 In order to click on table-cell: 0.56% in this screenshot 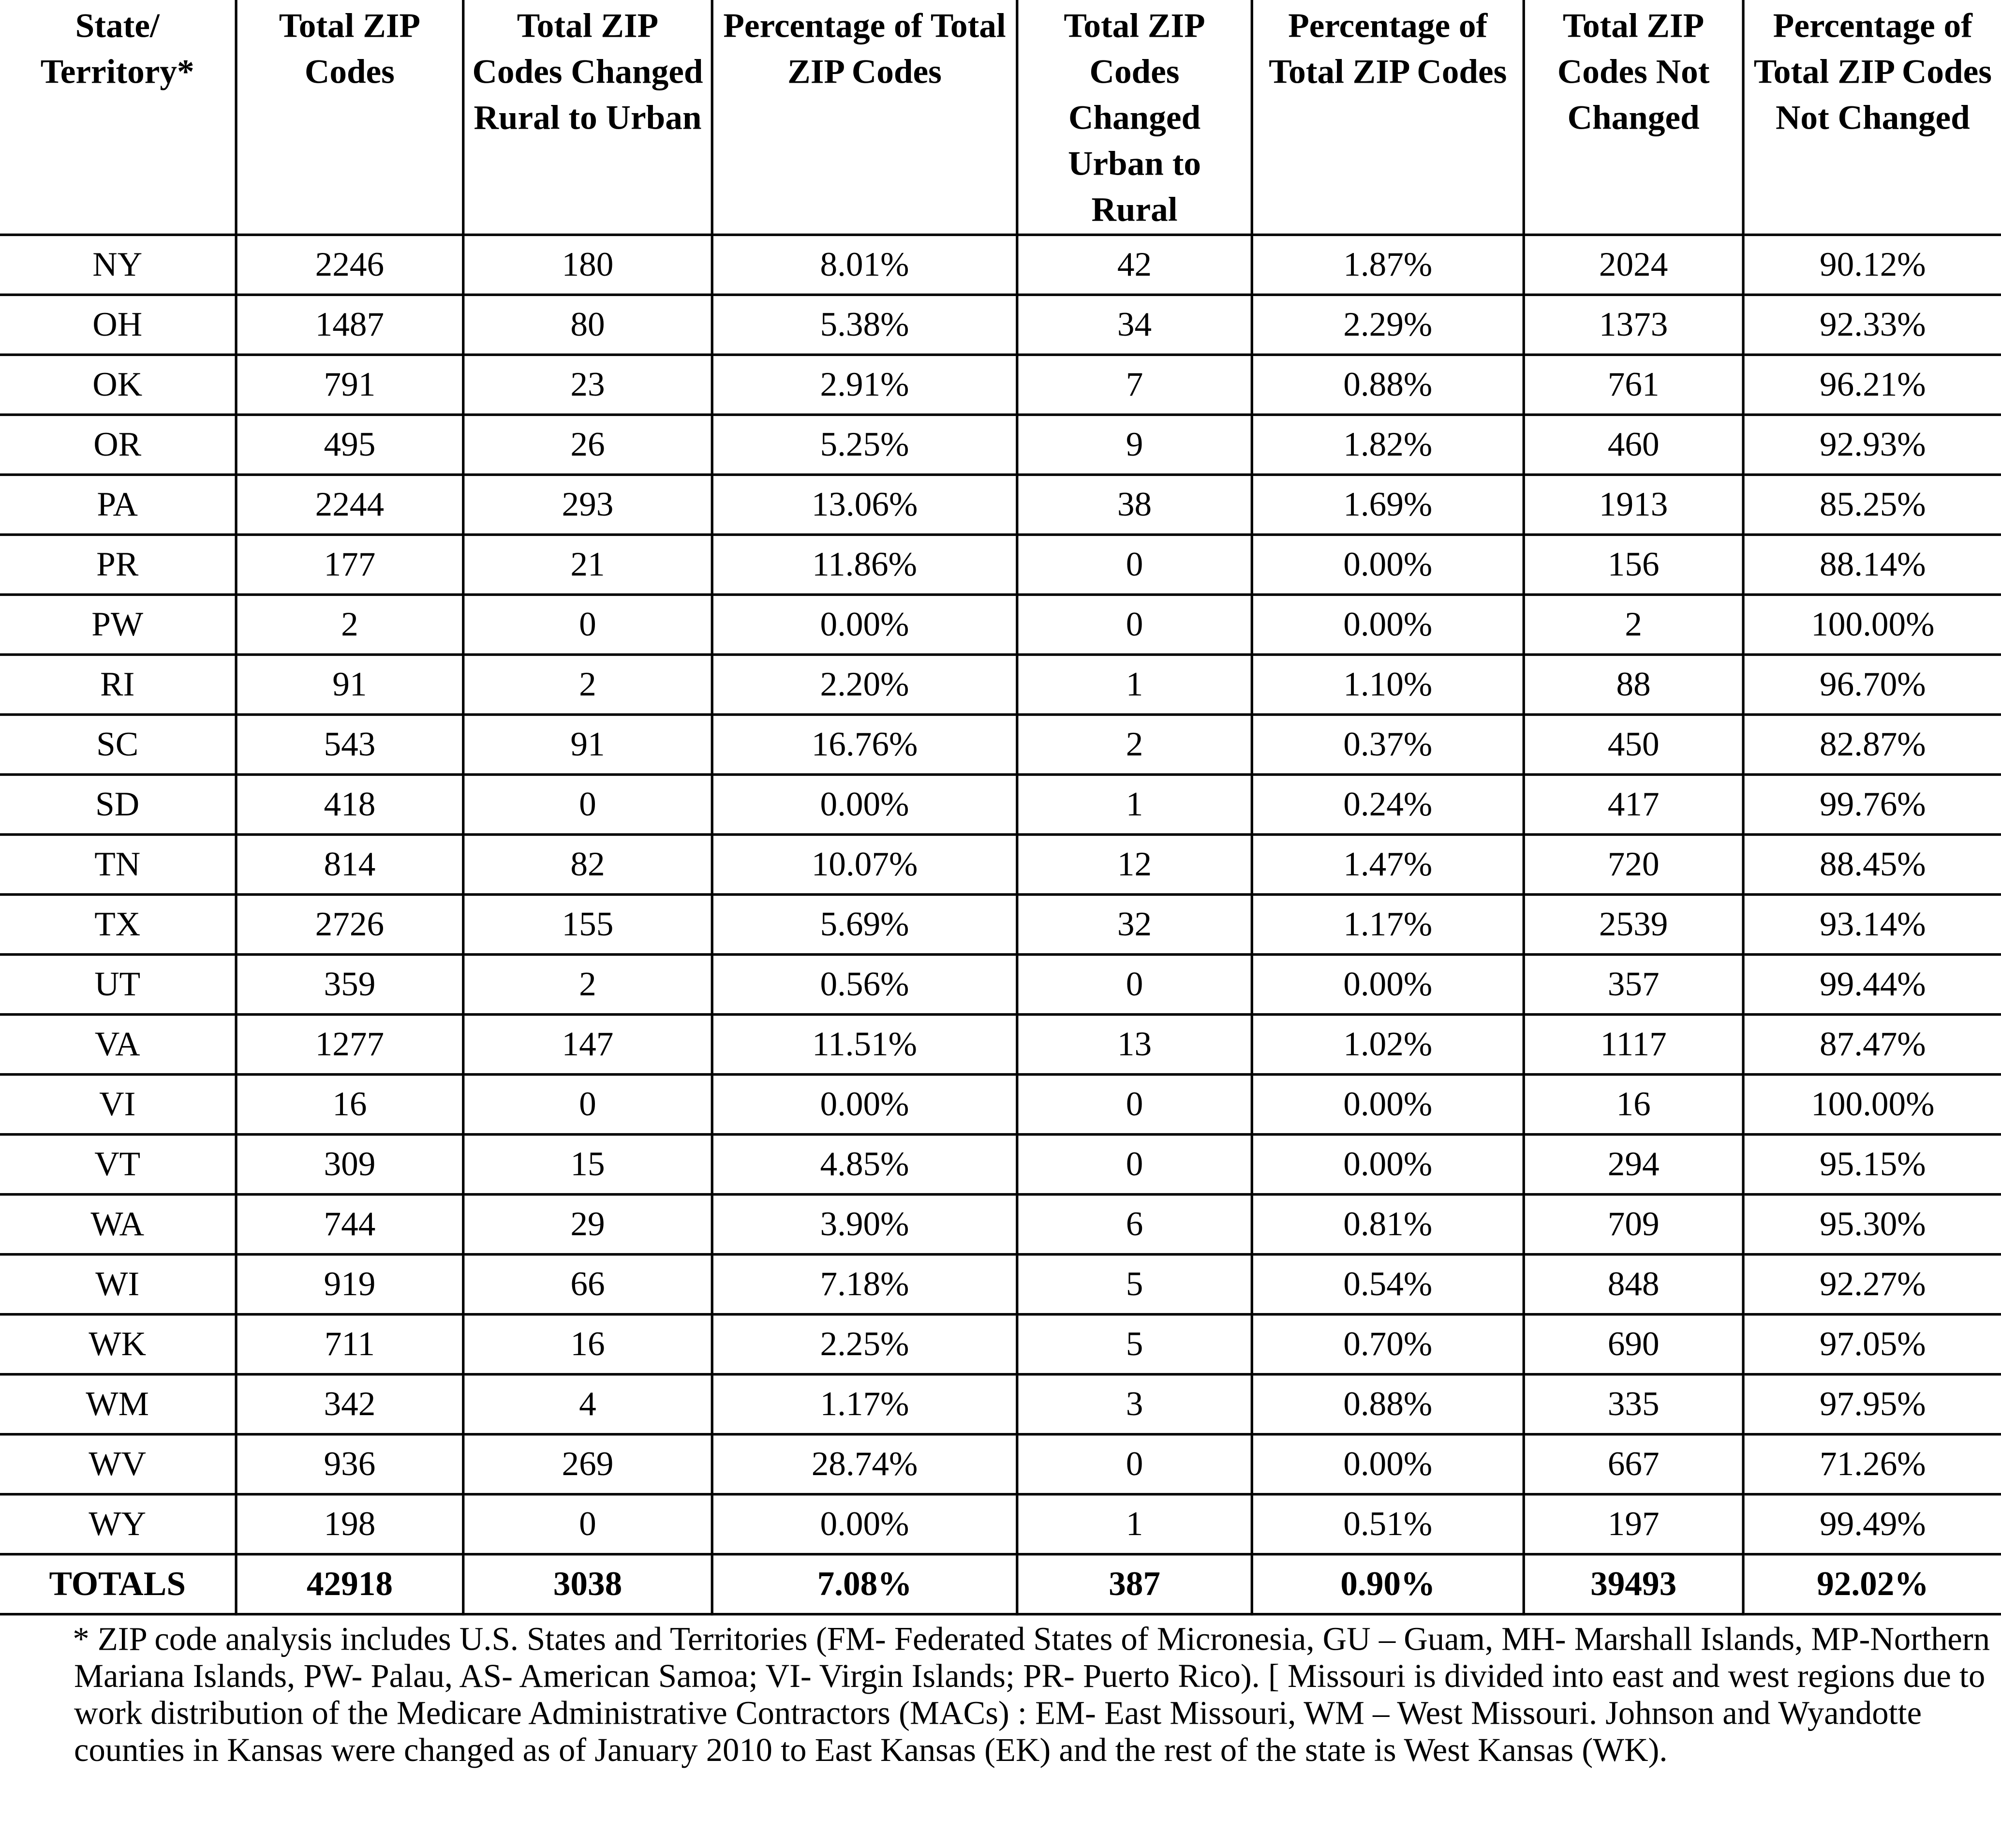, I will do `click(865, 984)`.